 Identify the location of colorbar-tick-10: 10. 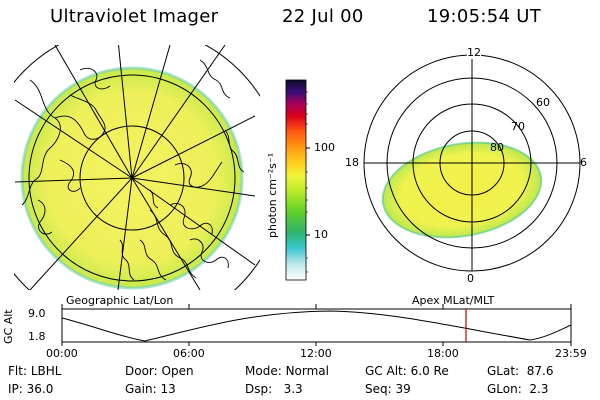
(321, 234).